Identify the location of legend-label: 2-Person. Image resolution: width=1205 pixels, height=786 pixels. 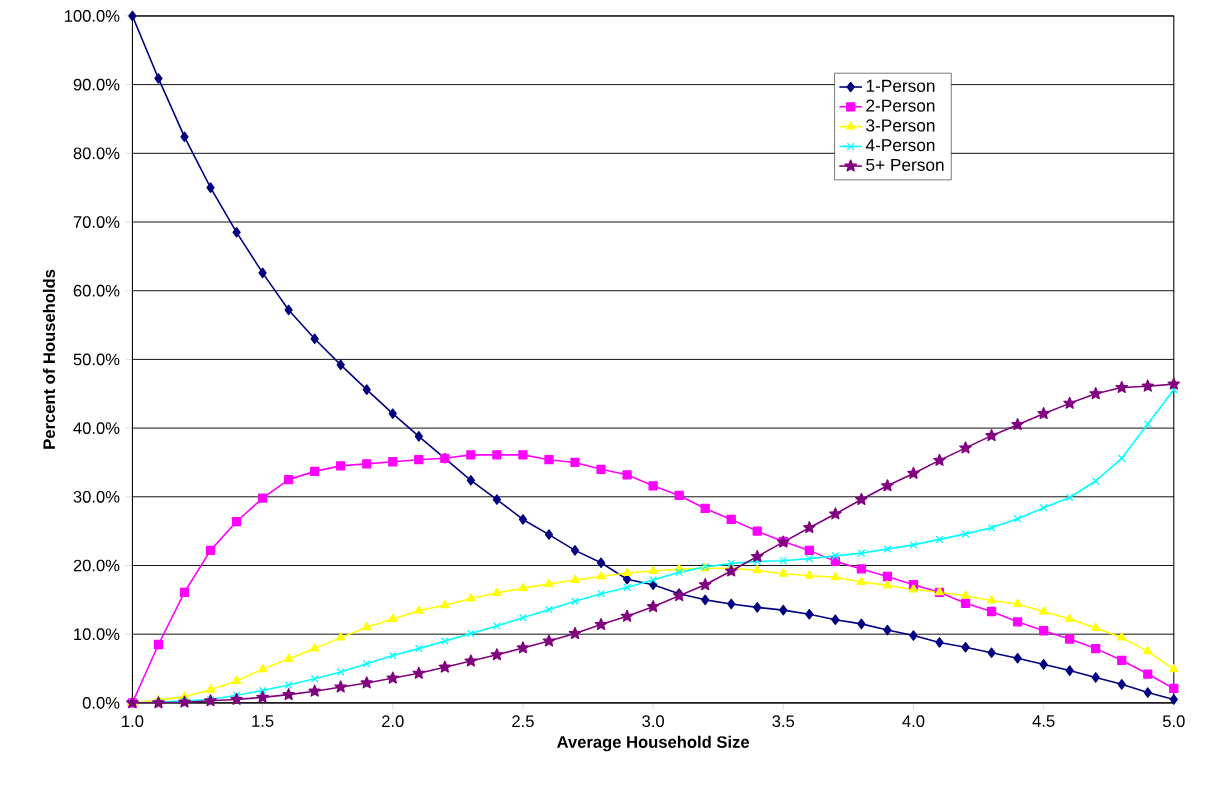
(900, 105).